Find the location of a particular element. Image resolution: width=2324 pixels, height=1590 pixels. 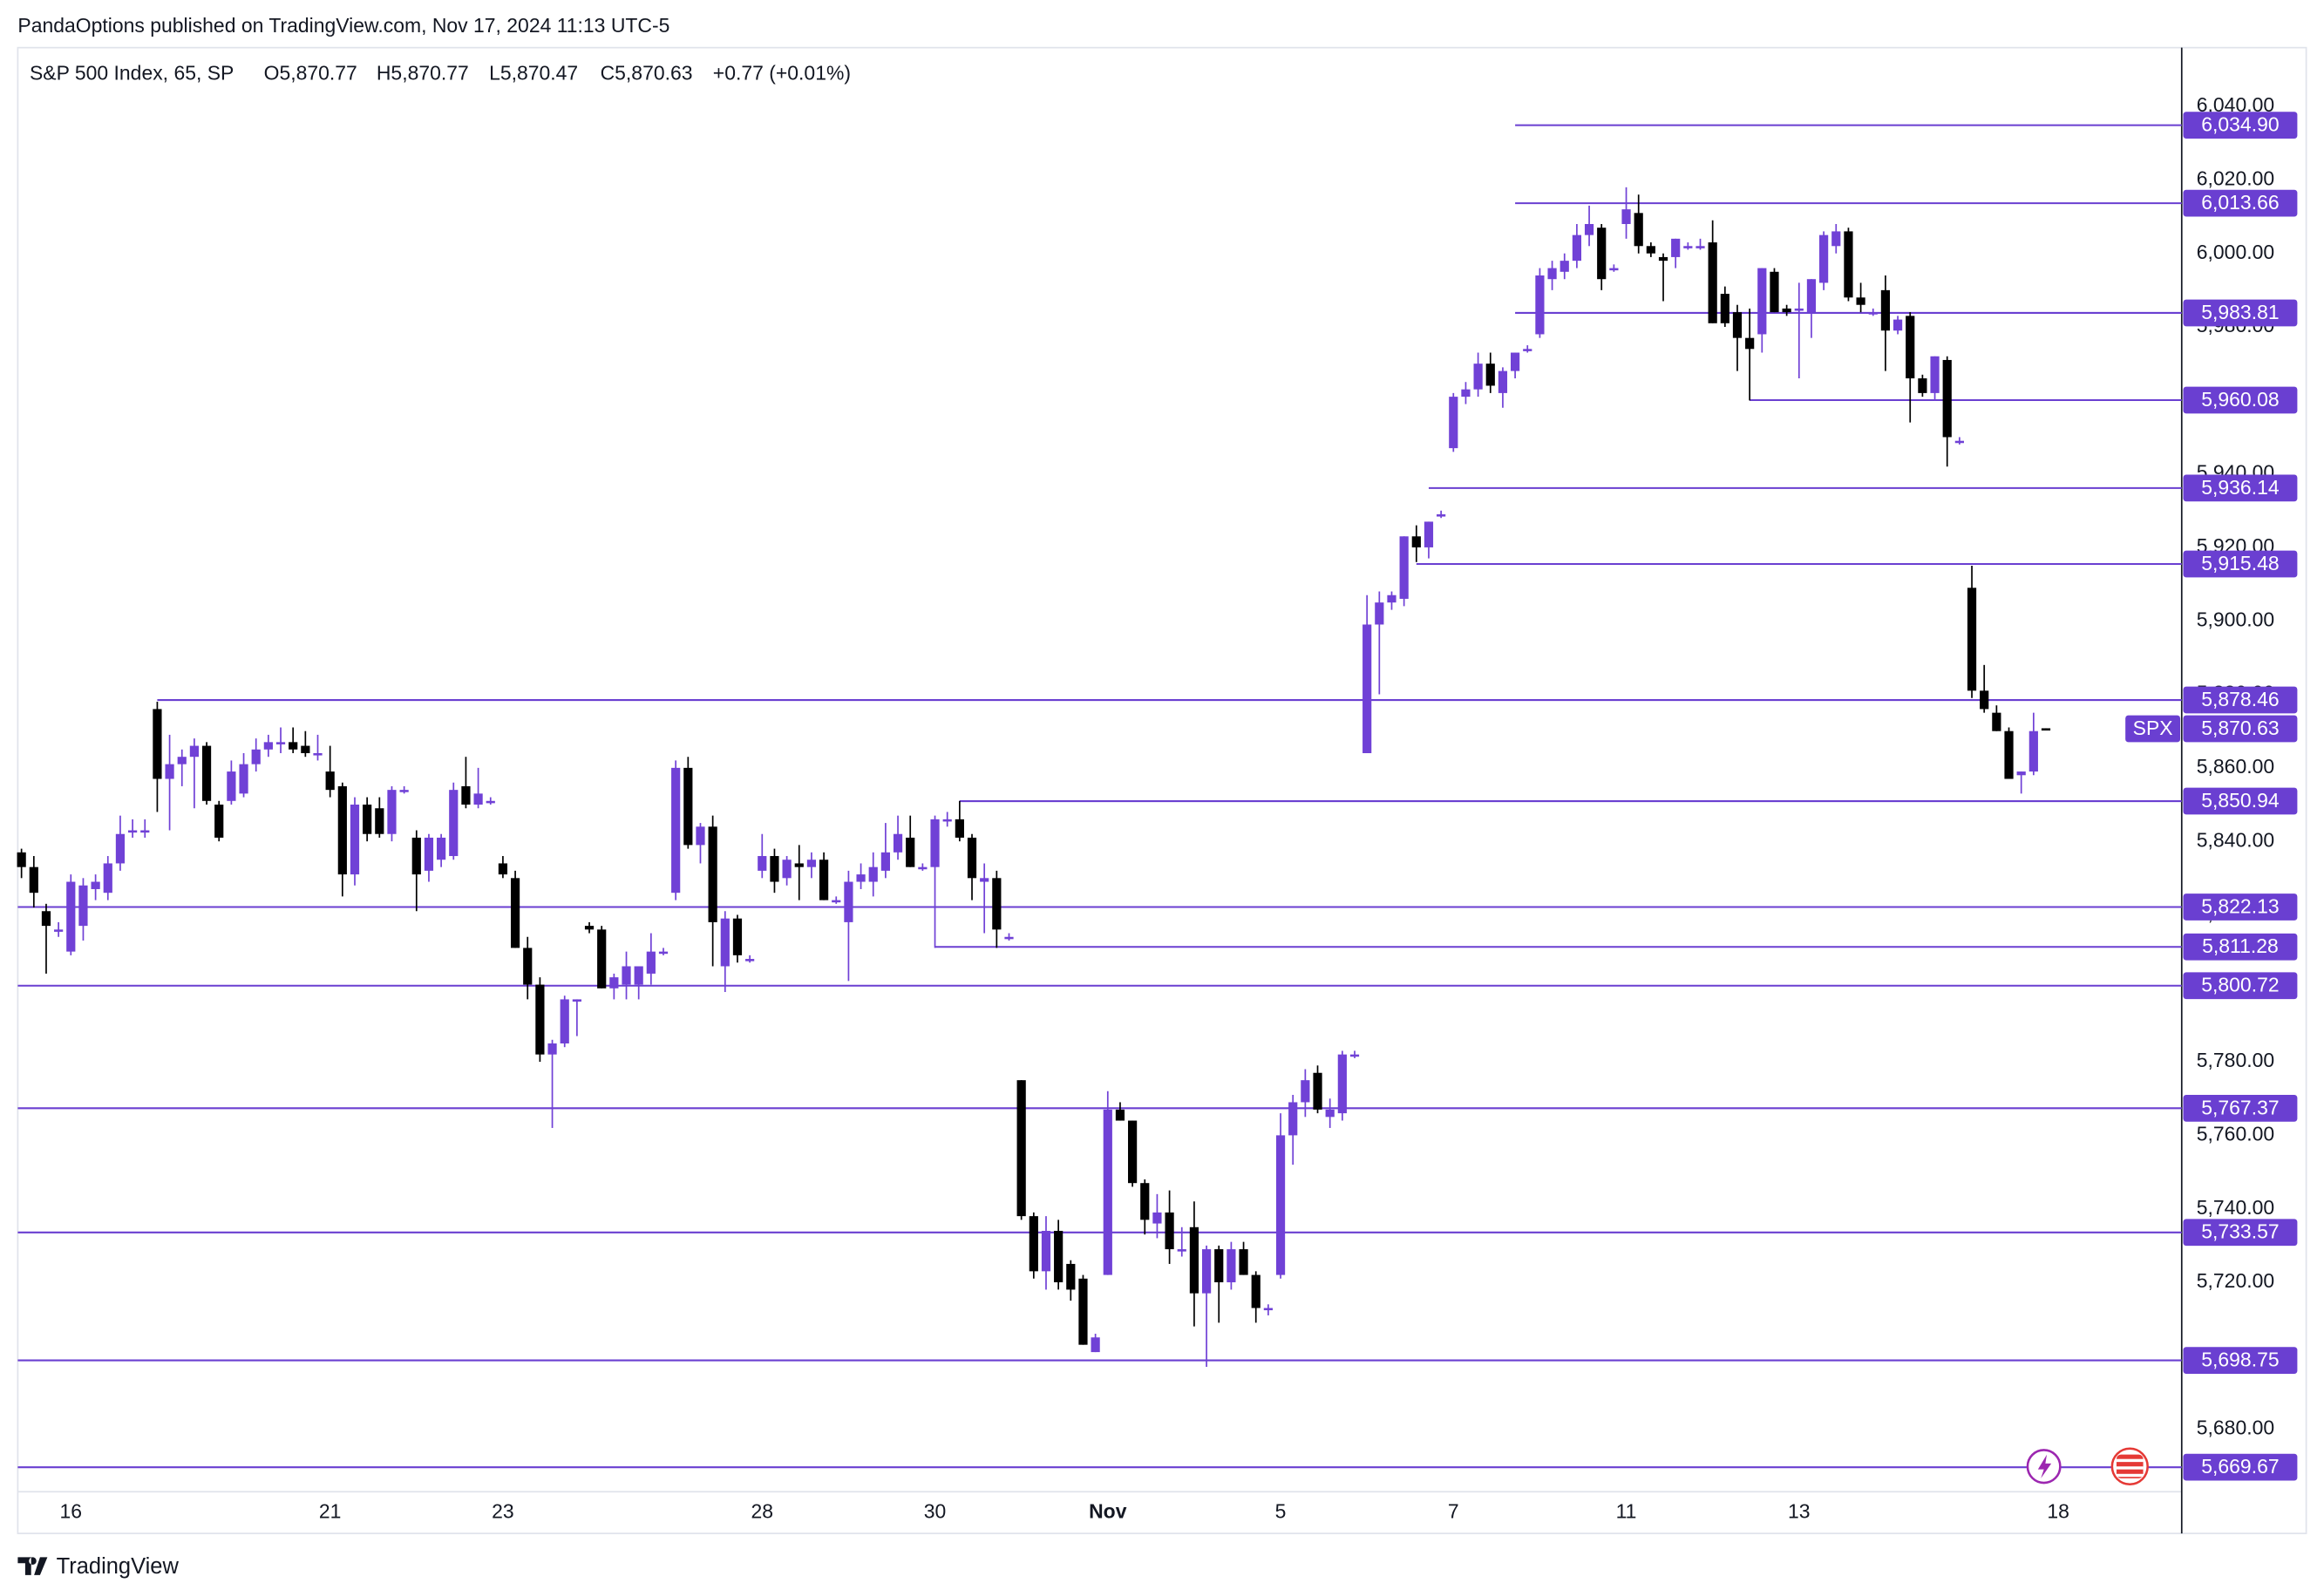

level-label: 5,960.08 is located at coordinates (2240, 399).